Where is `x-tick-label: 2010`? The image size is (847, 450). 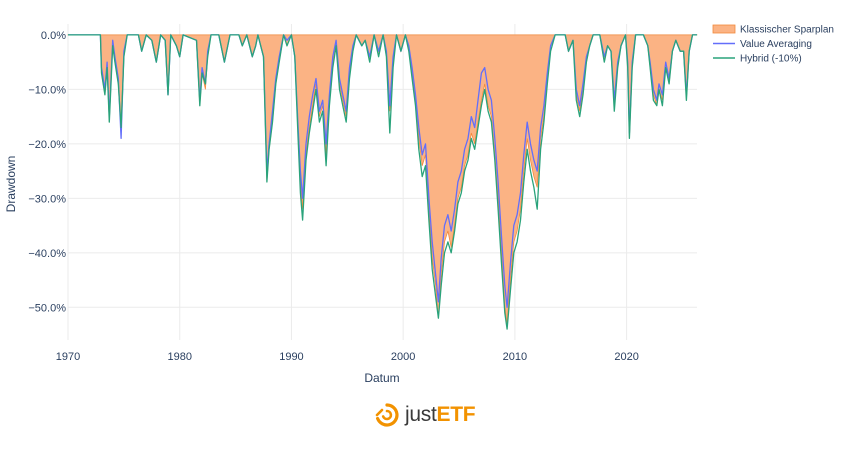
x-tick-label: 2010 is located at coordinates (515, 357).